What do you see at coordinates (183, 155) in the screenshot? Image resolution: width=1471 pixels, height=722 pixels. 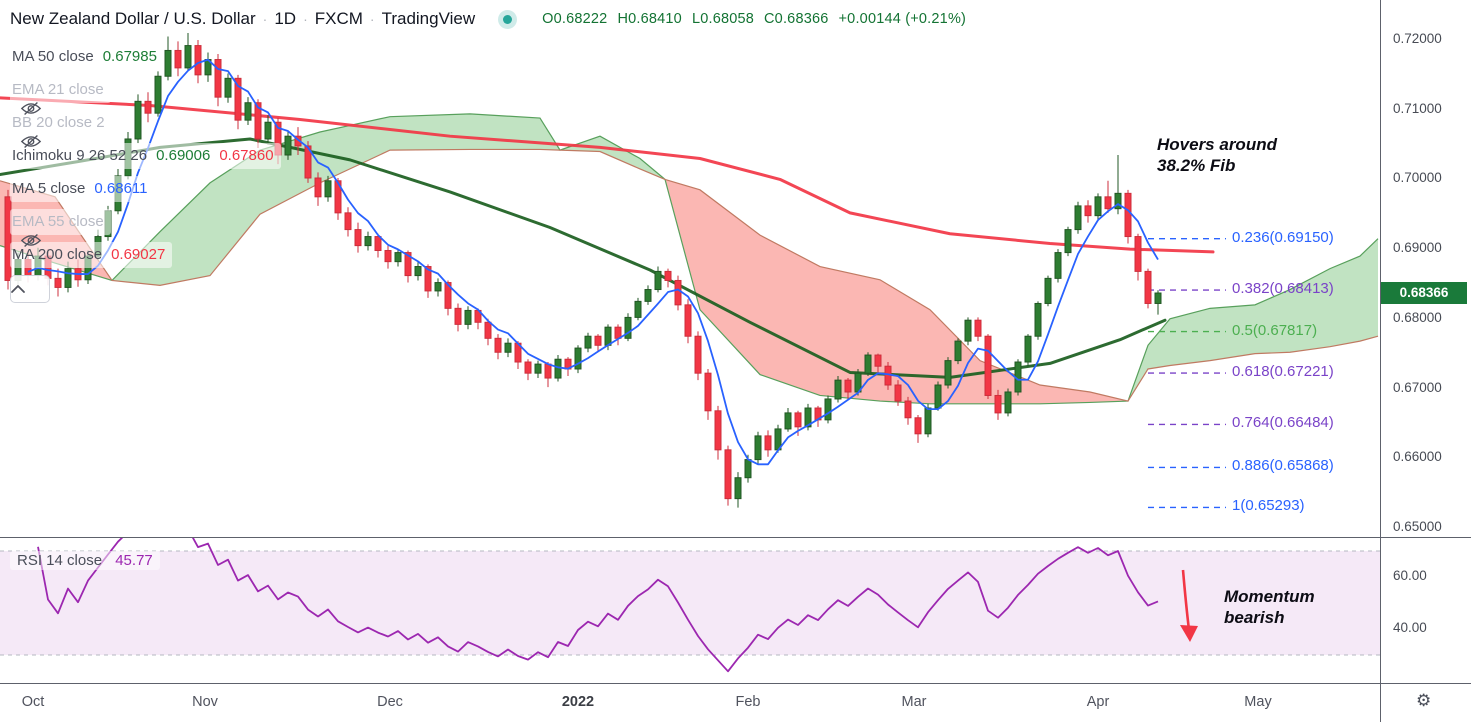 I see `indicator-value: 0.69006` at bounding box center [183, 155].